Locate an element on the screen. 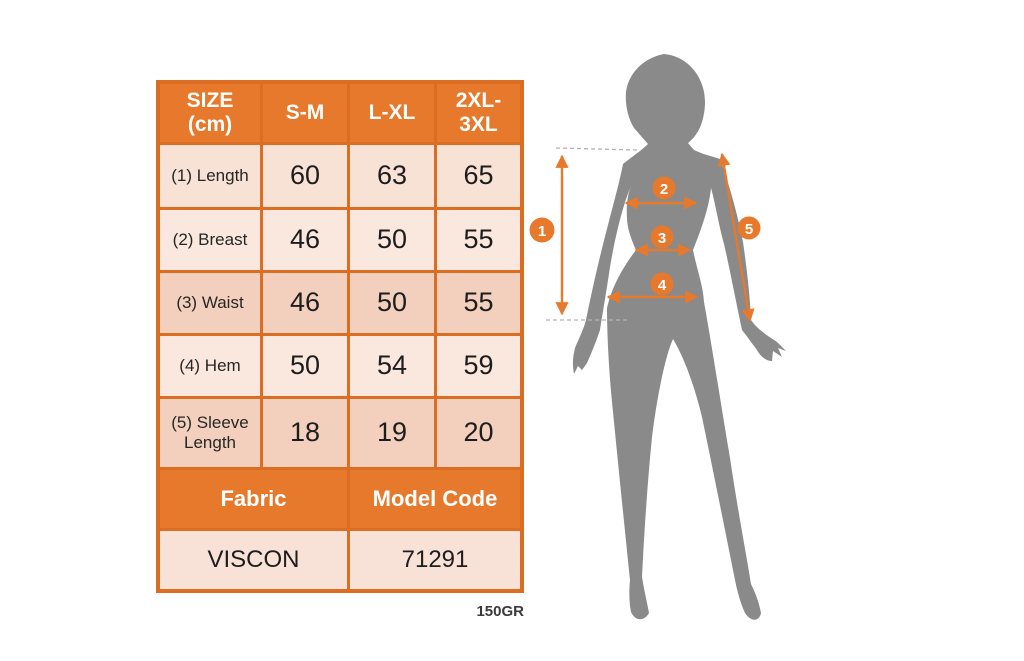 This screenshot has height=661, width=1024. cell-sleeve-lxl: 19 is located at coordinates (392, 433).